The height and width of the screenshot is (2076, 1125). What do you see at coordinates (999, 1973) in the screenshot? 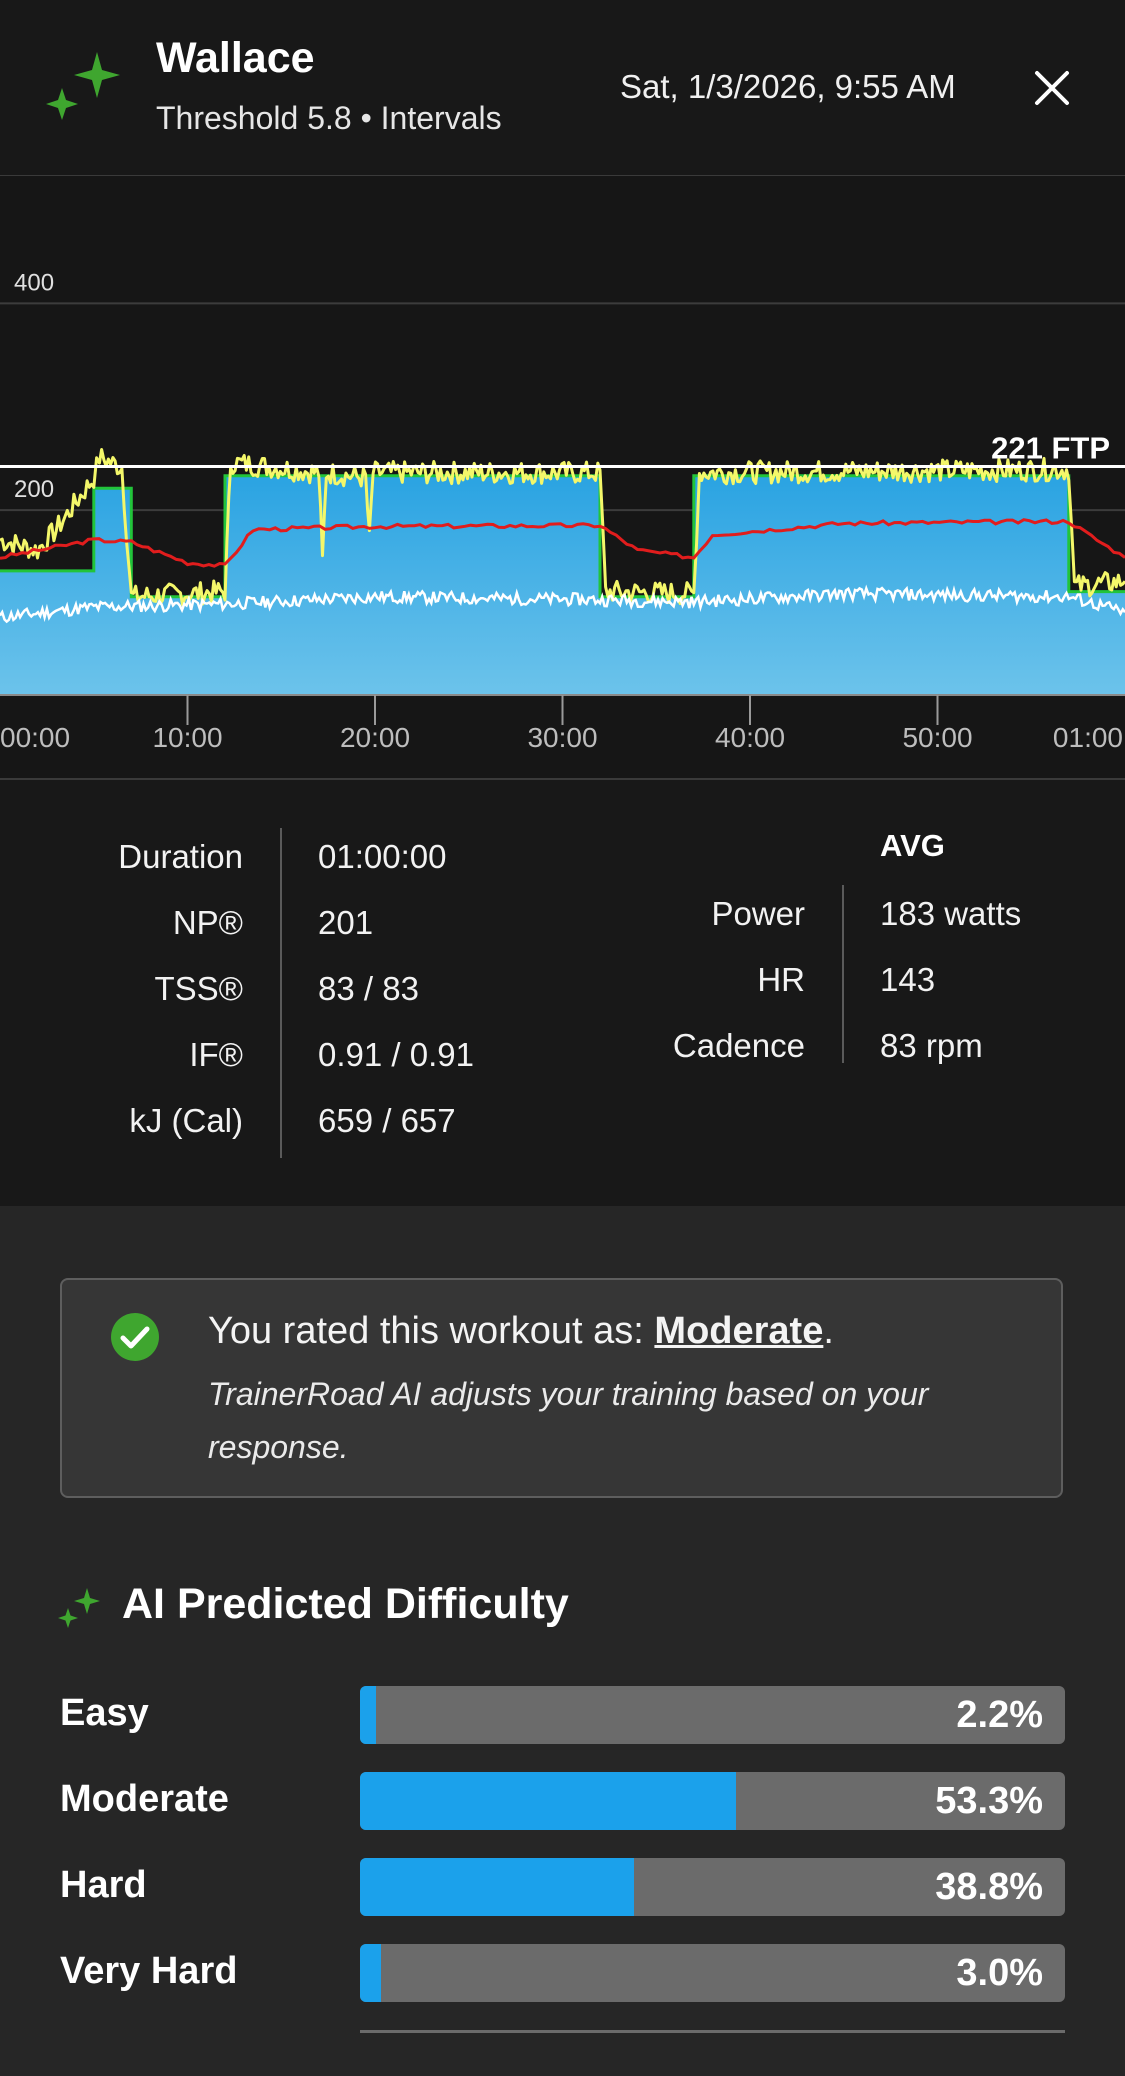
I see `difficulty-value: 3.0%` at bounding box center [999, 1973].